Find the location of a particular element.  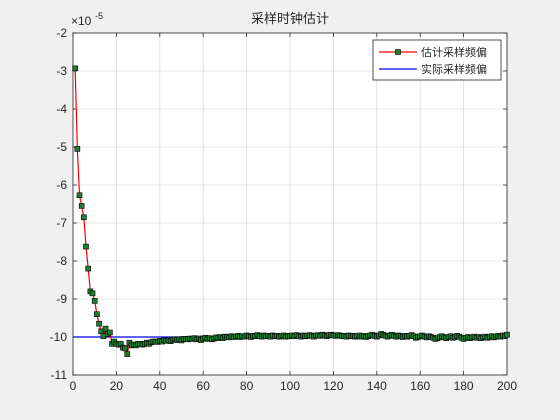

x-tick-label: 120 is located at coordinates (333, 386).